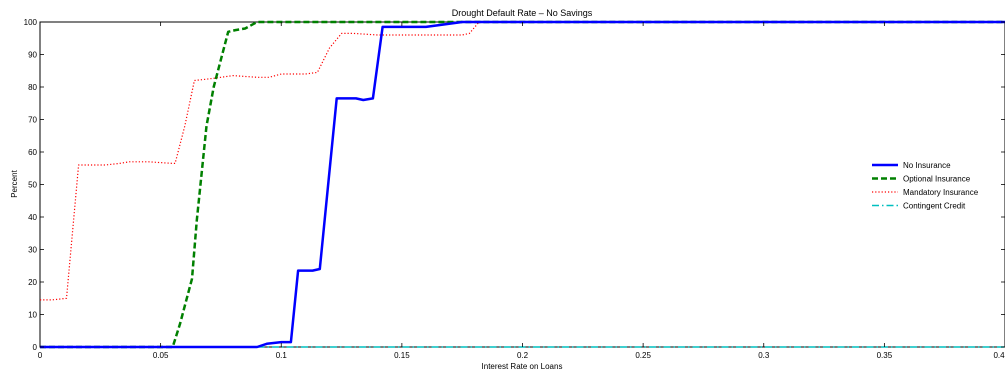 This screenshot has height=372, width=1005. Describe the element at coordinates (764, 355) in the screenshot. I see `x-tick-label: 0.3` at that location.